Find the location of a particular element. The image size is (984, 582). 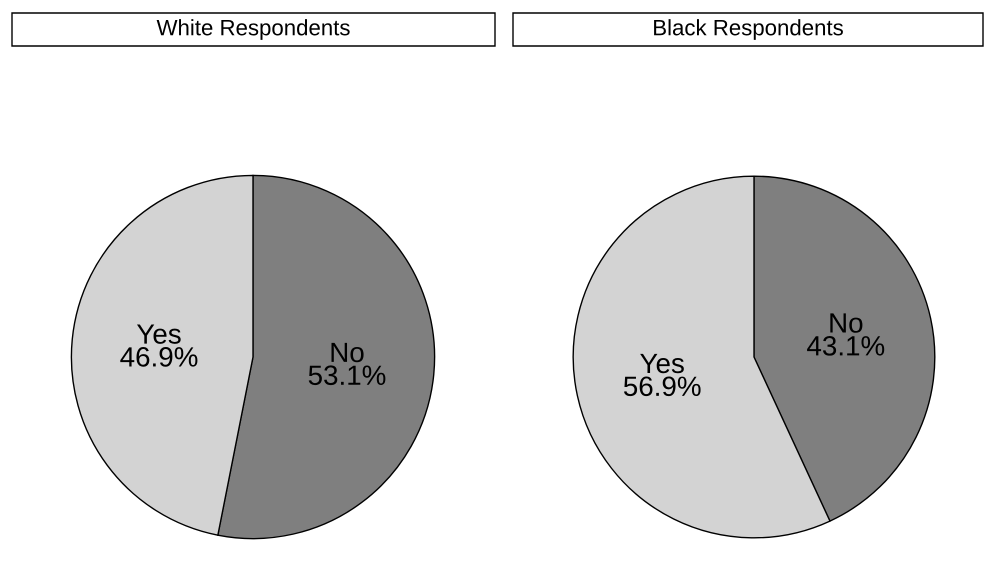

data-label: 46.9% is located at coordinates (159, 357).